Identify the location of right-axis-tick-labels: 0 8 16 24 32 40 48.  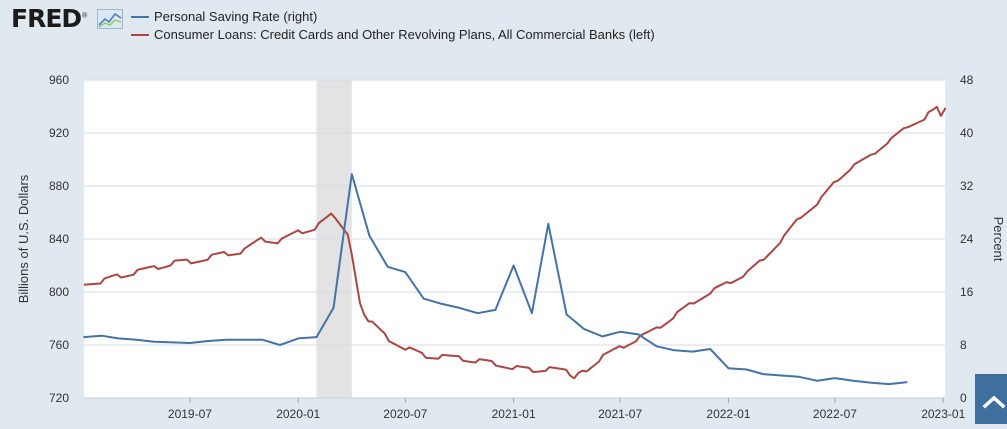
(967, 239).